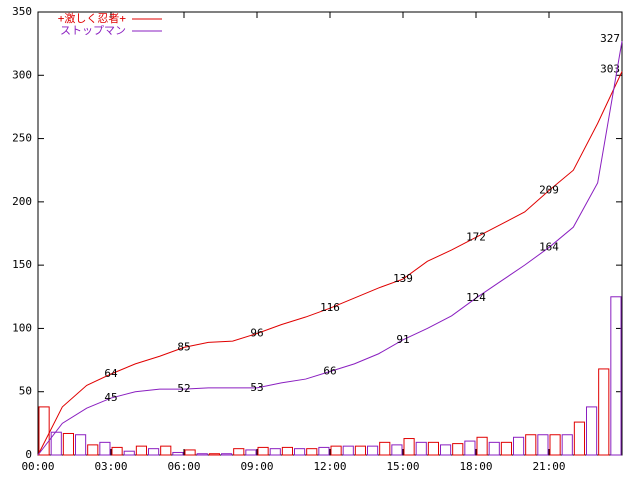 This screenshot has width=640, height=484. What do you see at coordinates (256, 387) in the screenshot?
I see `data-label: 53` at bounding box center [256, 387].